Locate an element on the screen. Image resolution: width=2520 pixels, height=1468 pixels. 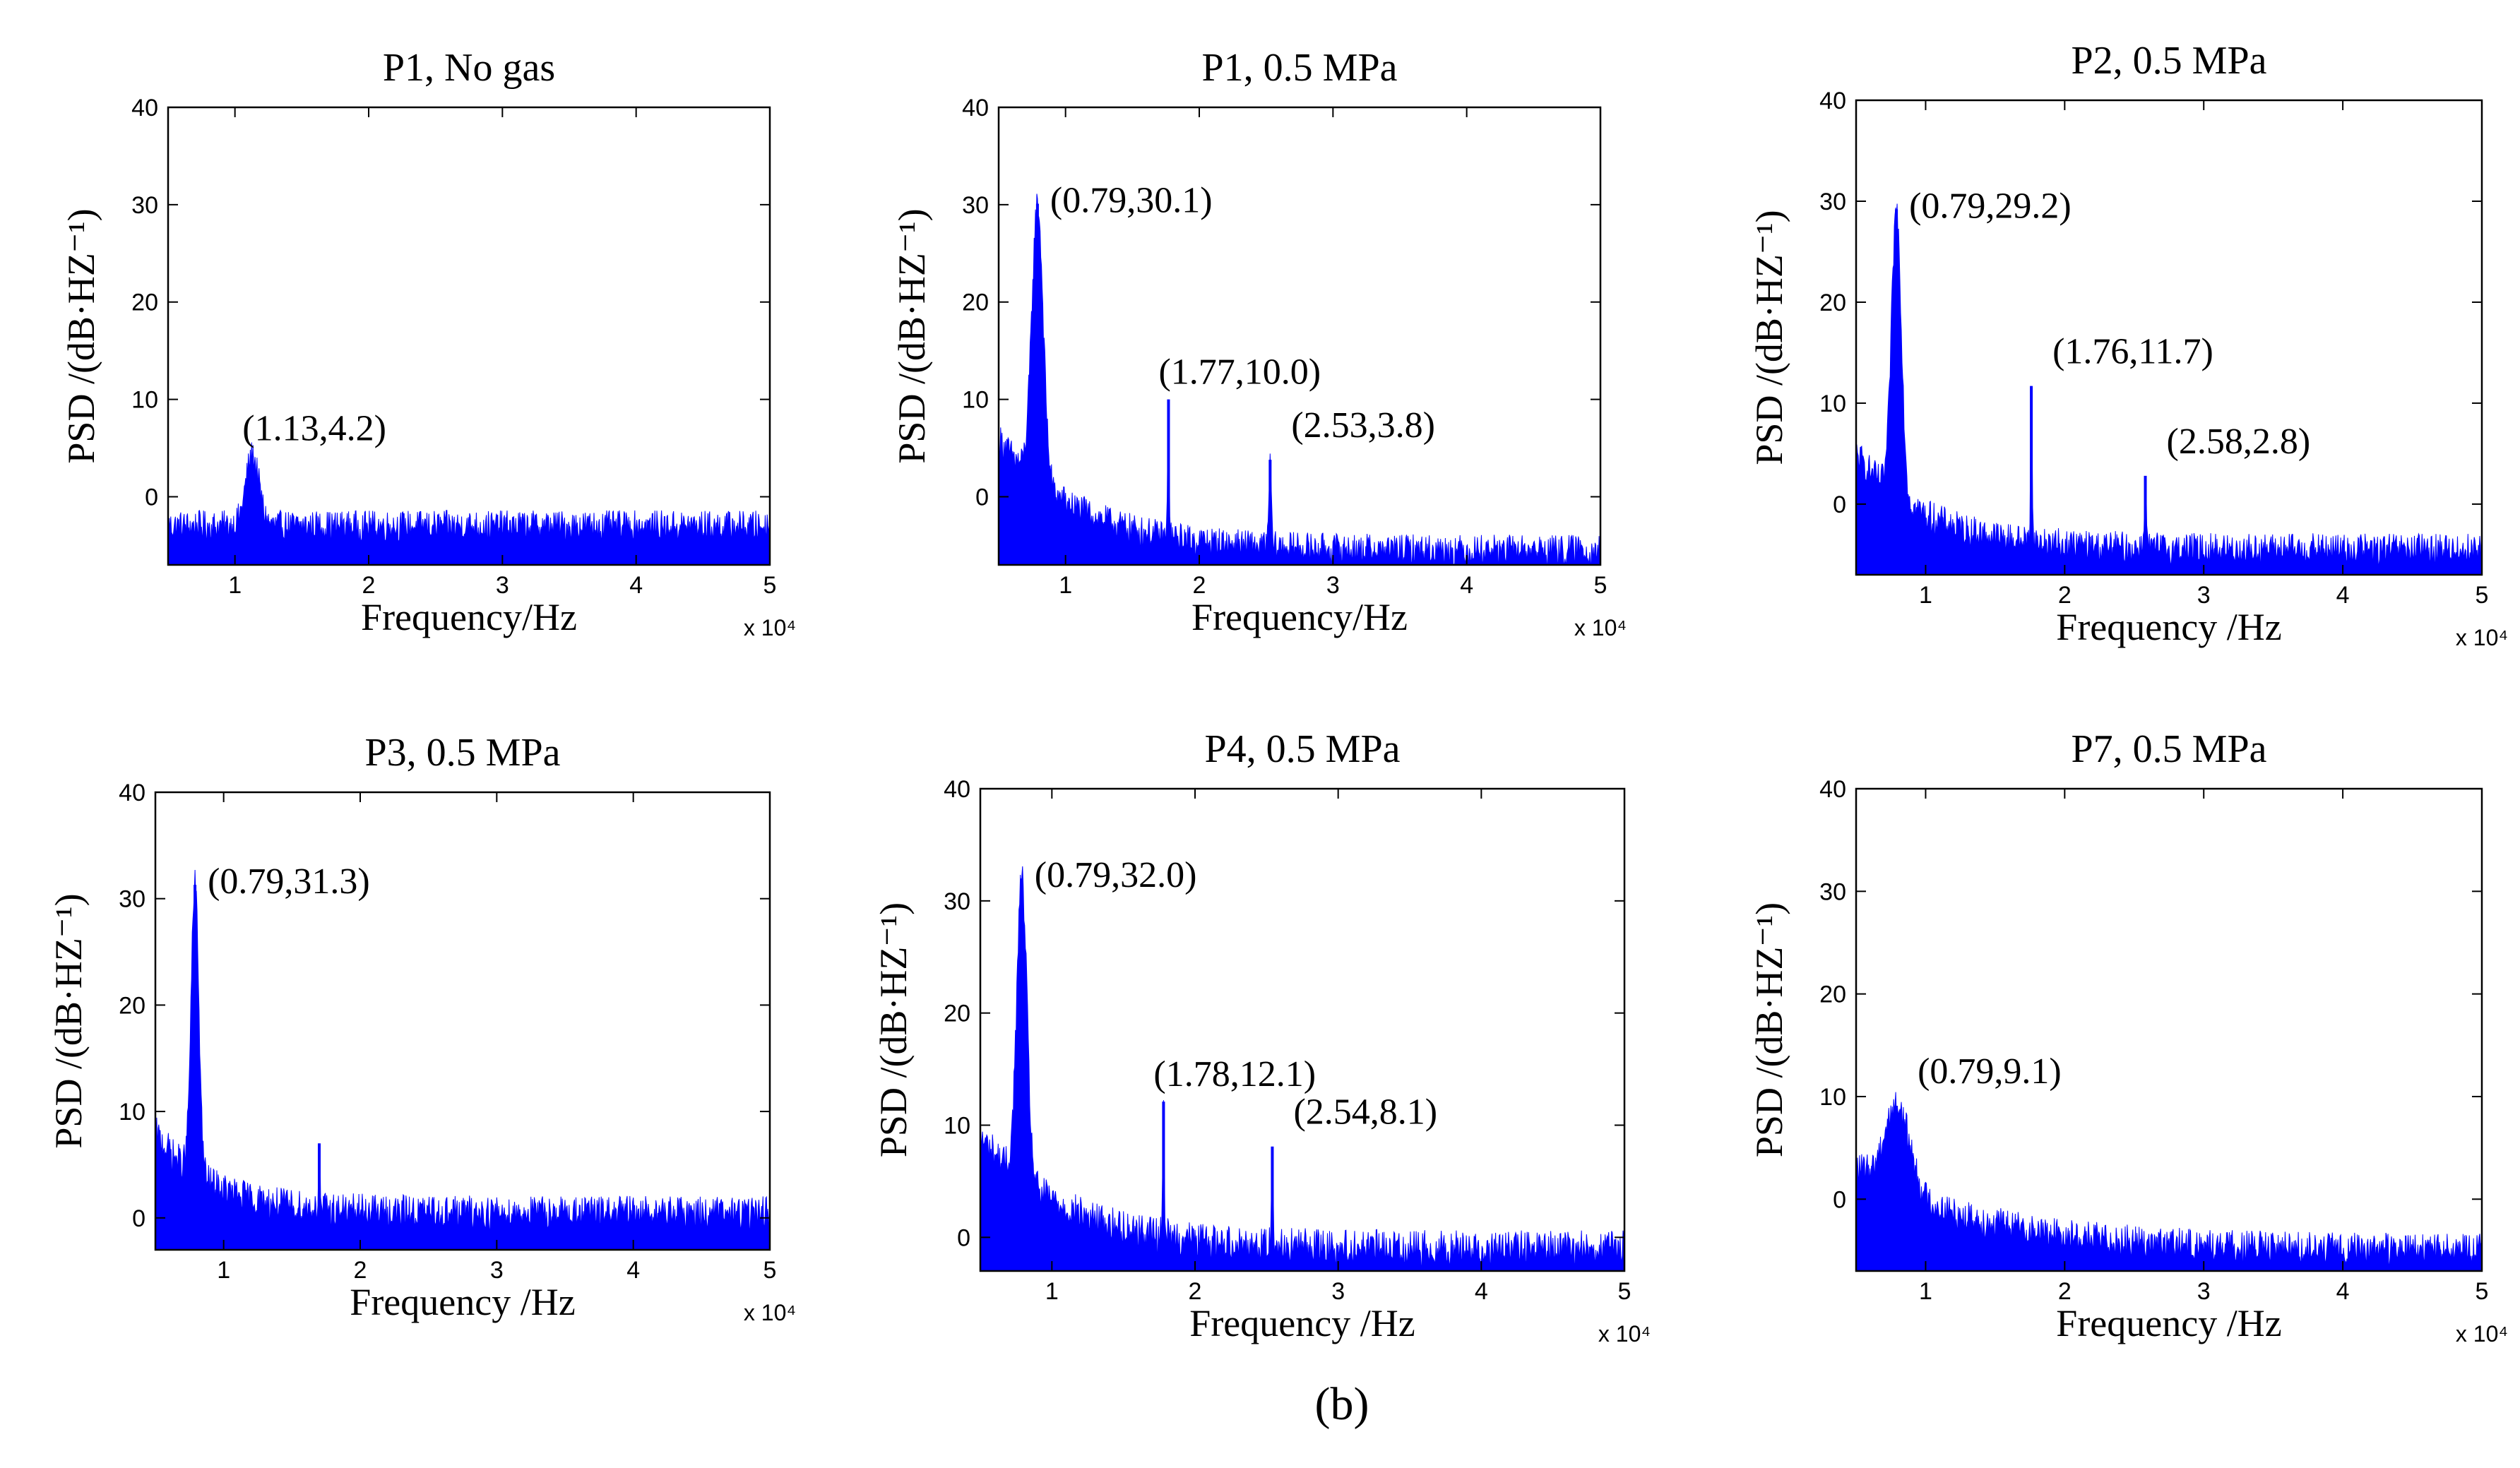
peak-annotation: (0.79,9.1) is located at coordinates (1990, 1071).